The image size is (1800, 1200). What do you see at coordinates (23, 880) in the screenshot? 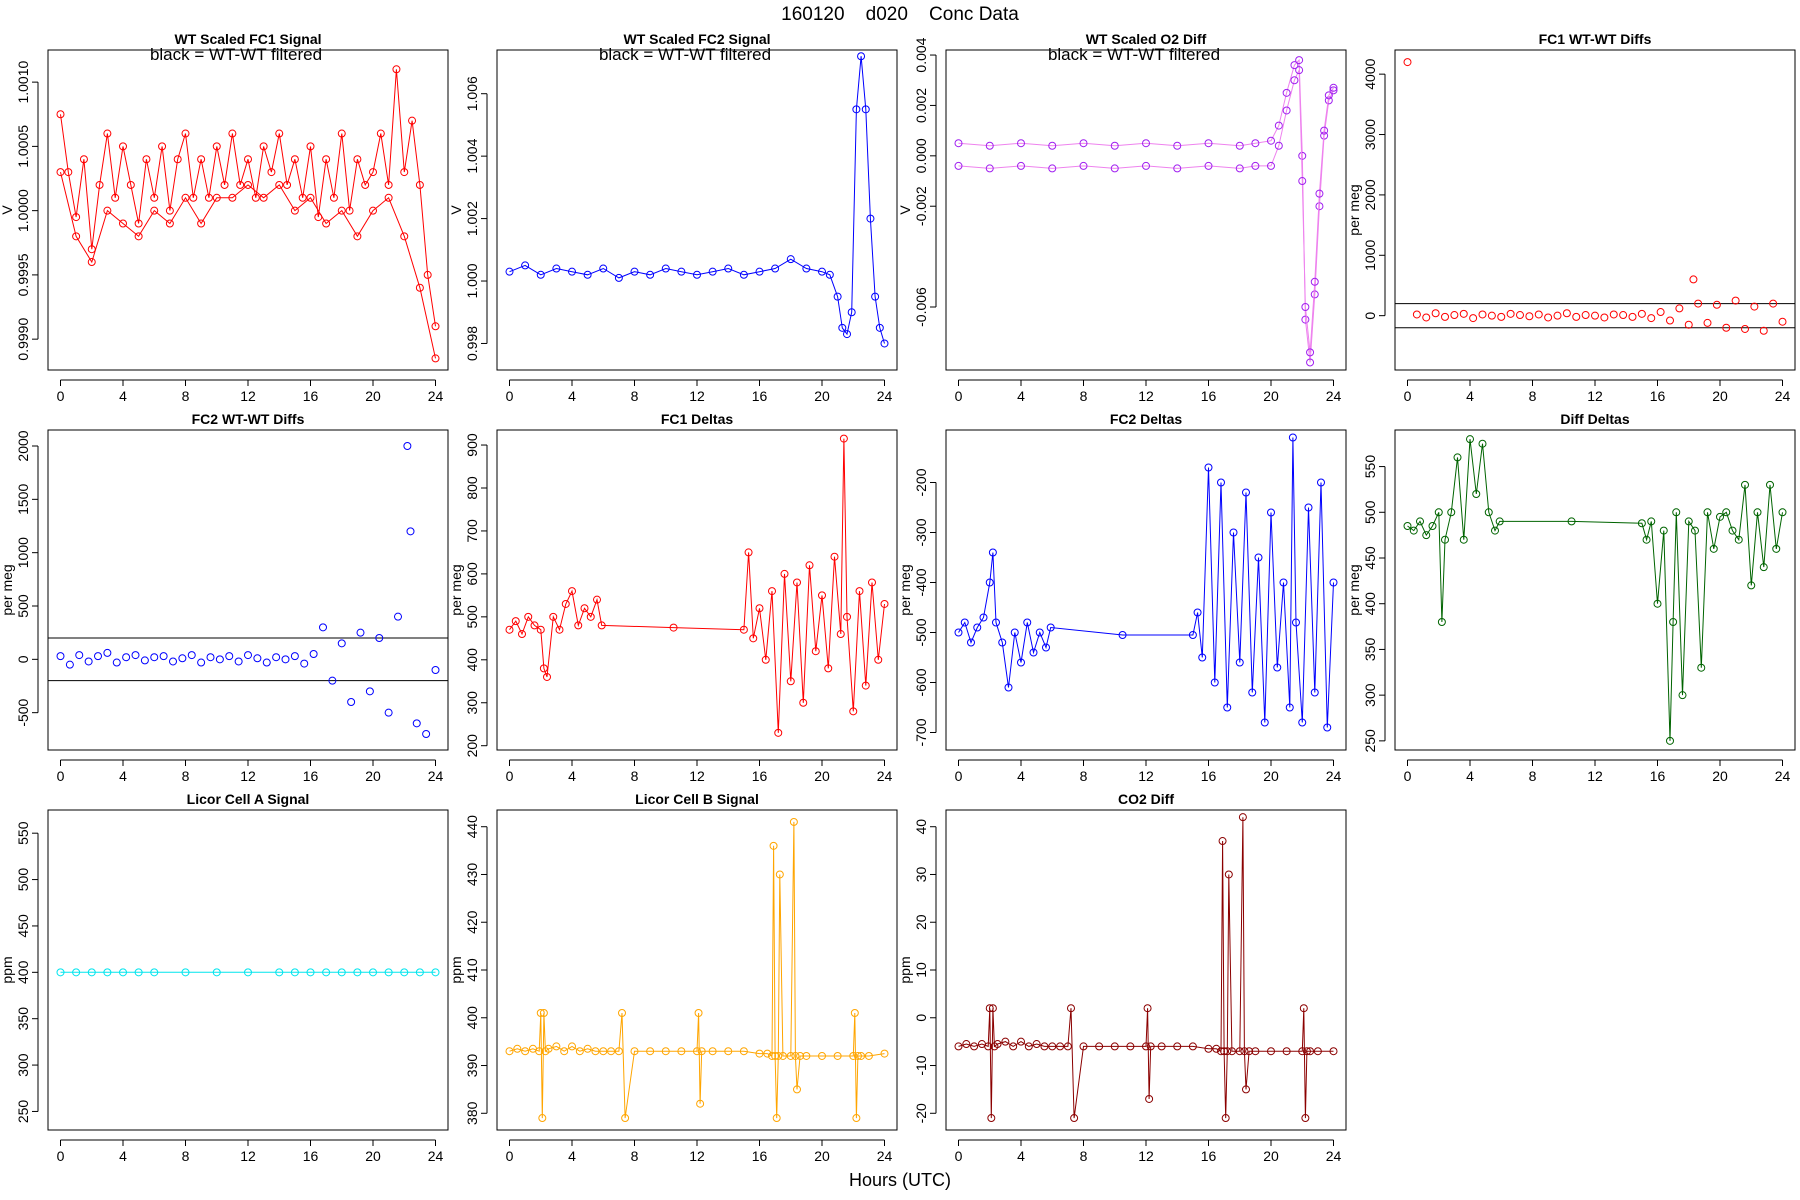
I see `y-tick-label: 500` at bounding box center [23, 880].